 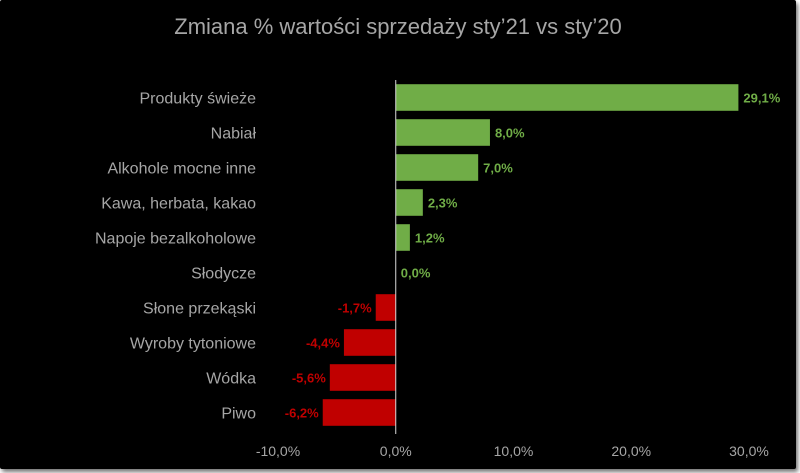 I want to click on data-label: 1,2%, so click(x=430, y=238).